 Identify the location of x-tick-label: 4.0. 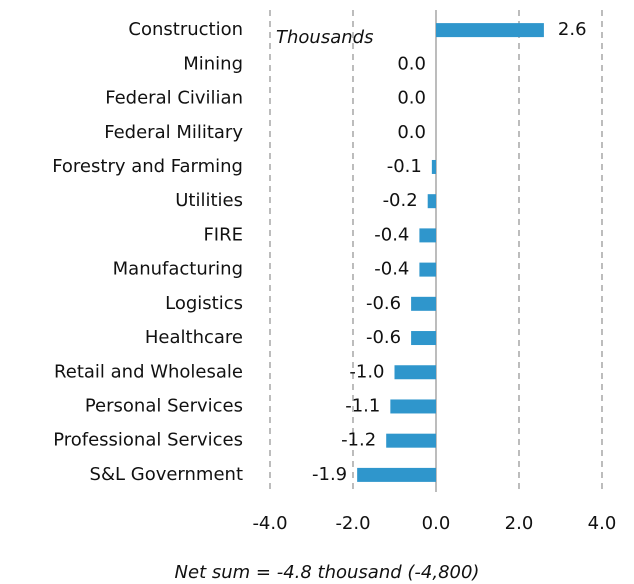
(602, 523).